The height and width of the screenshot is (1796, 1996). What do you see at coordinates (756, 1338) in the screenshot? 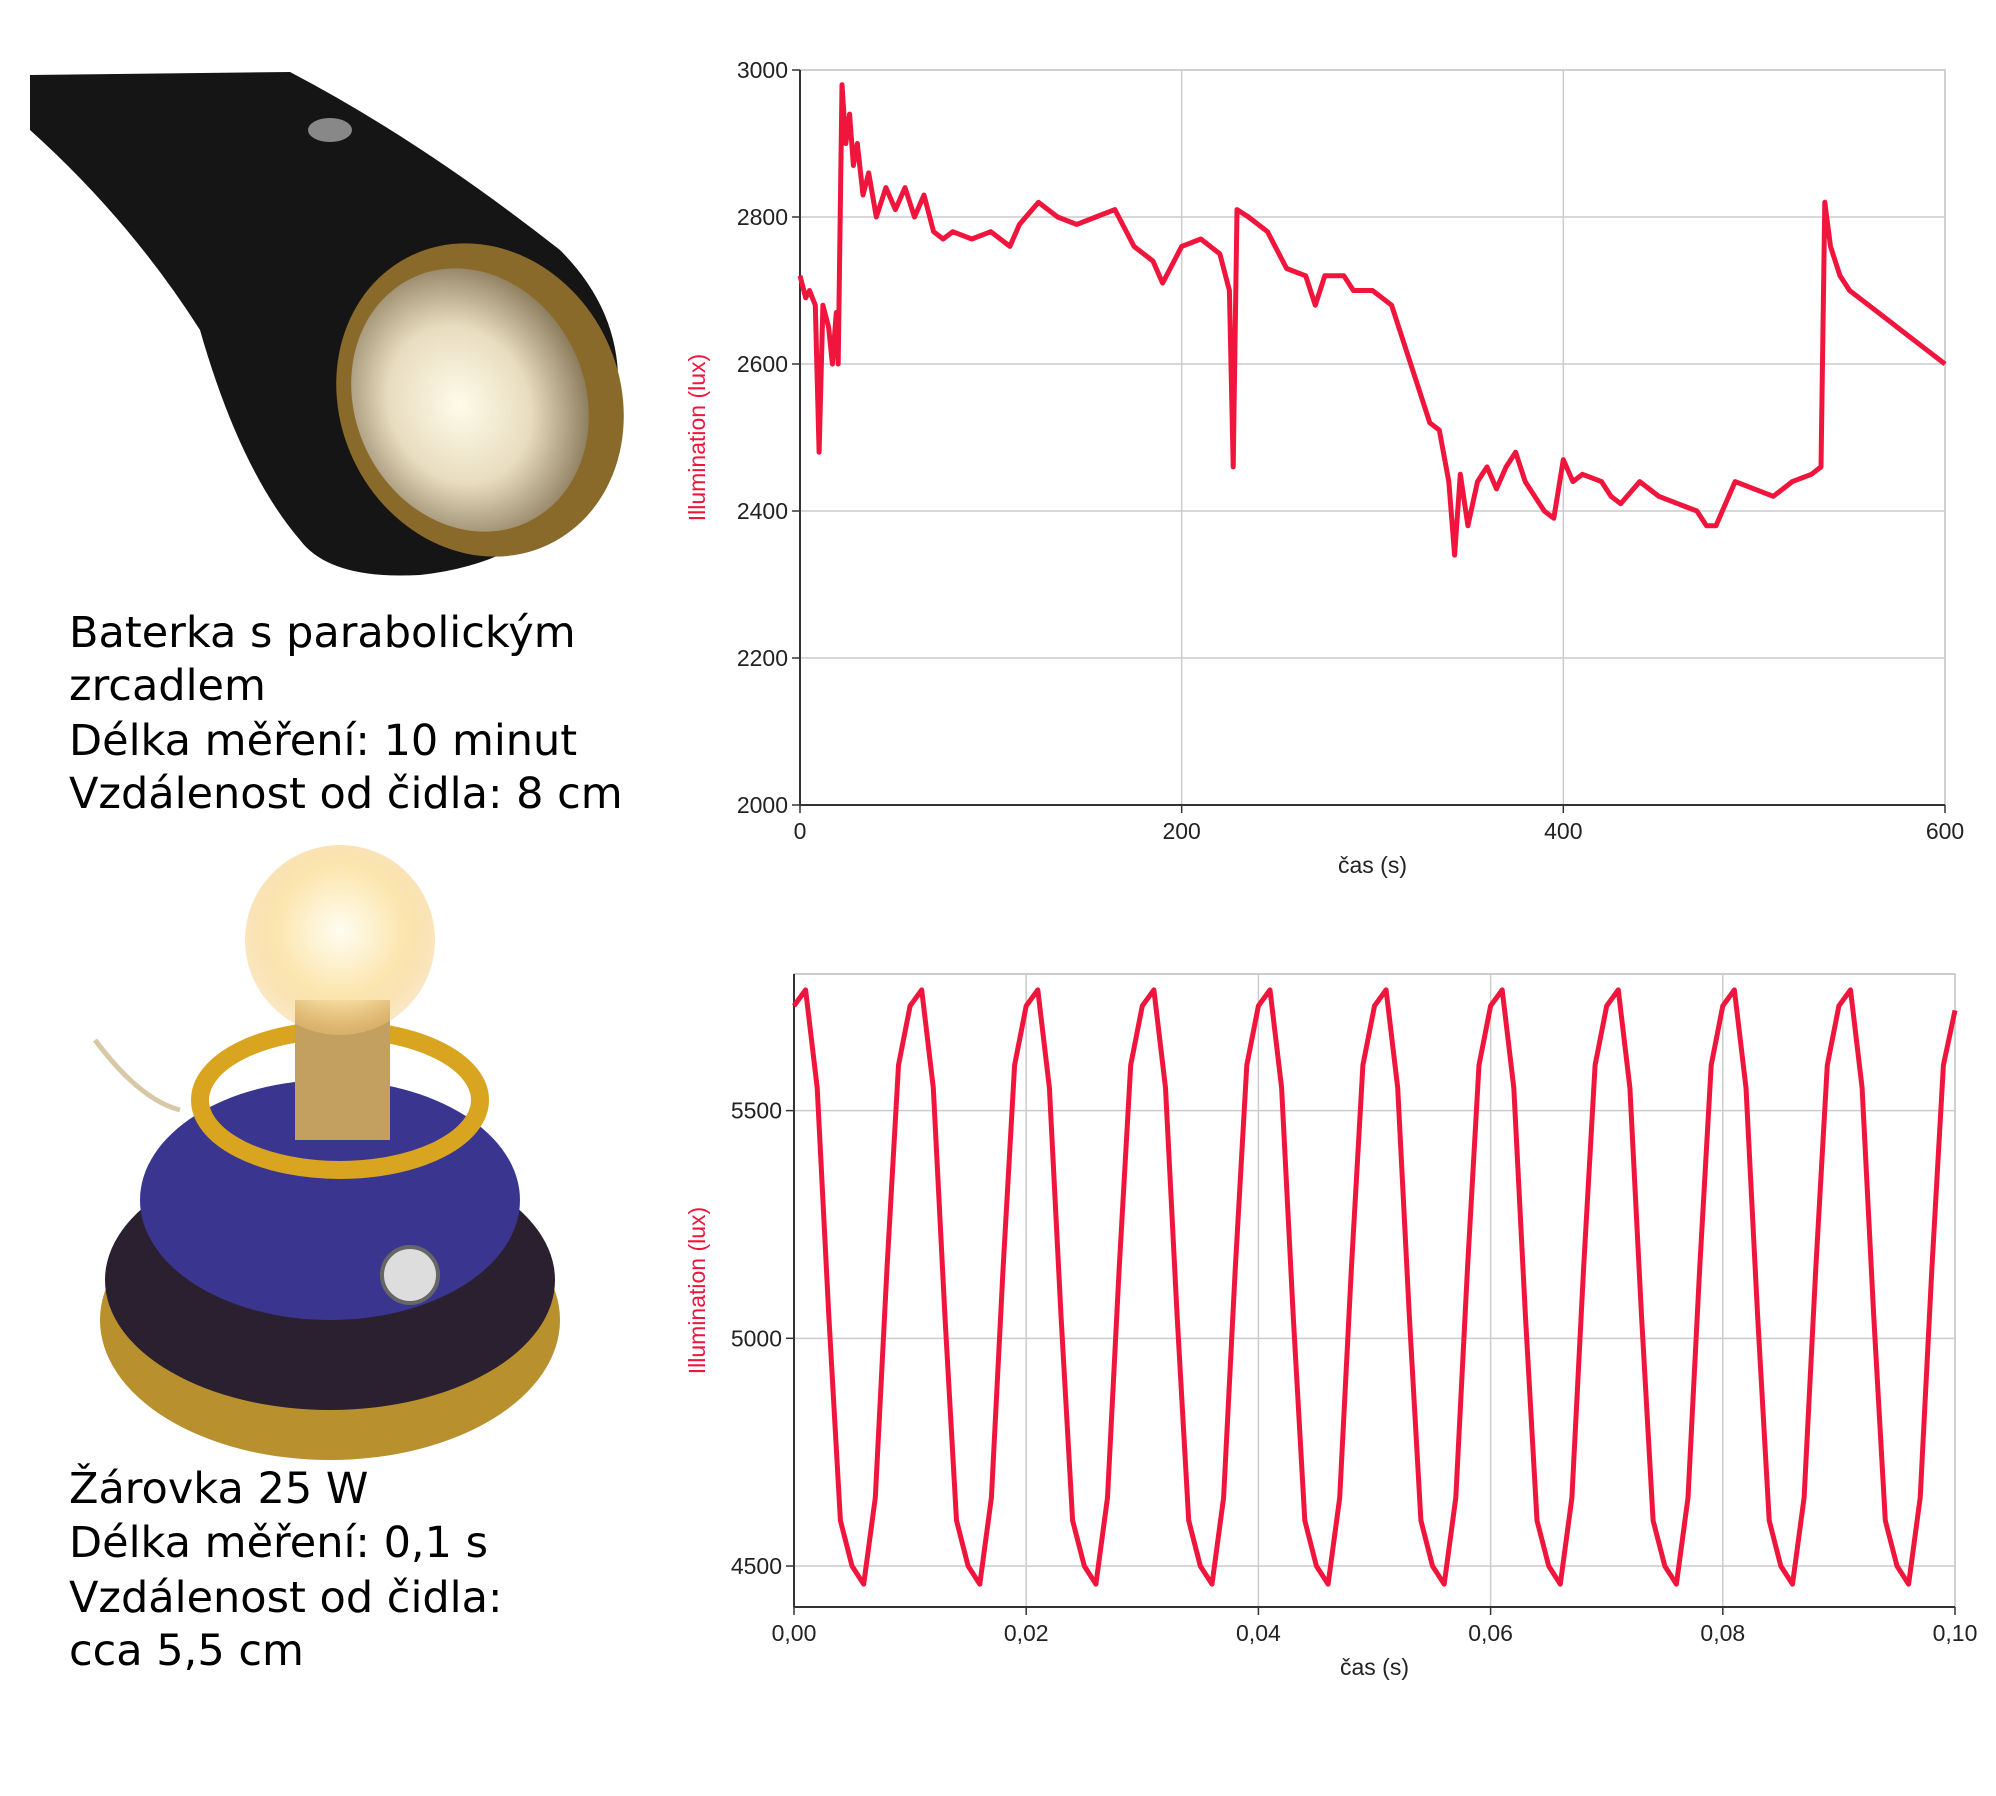
I see `y-tick-label: 5000` at bounding box center [756, 1338].